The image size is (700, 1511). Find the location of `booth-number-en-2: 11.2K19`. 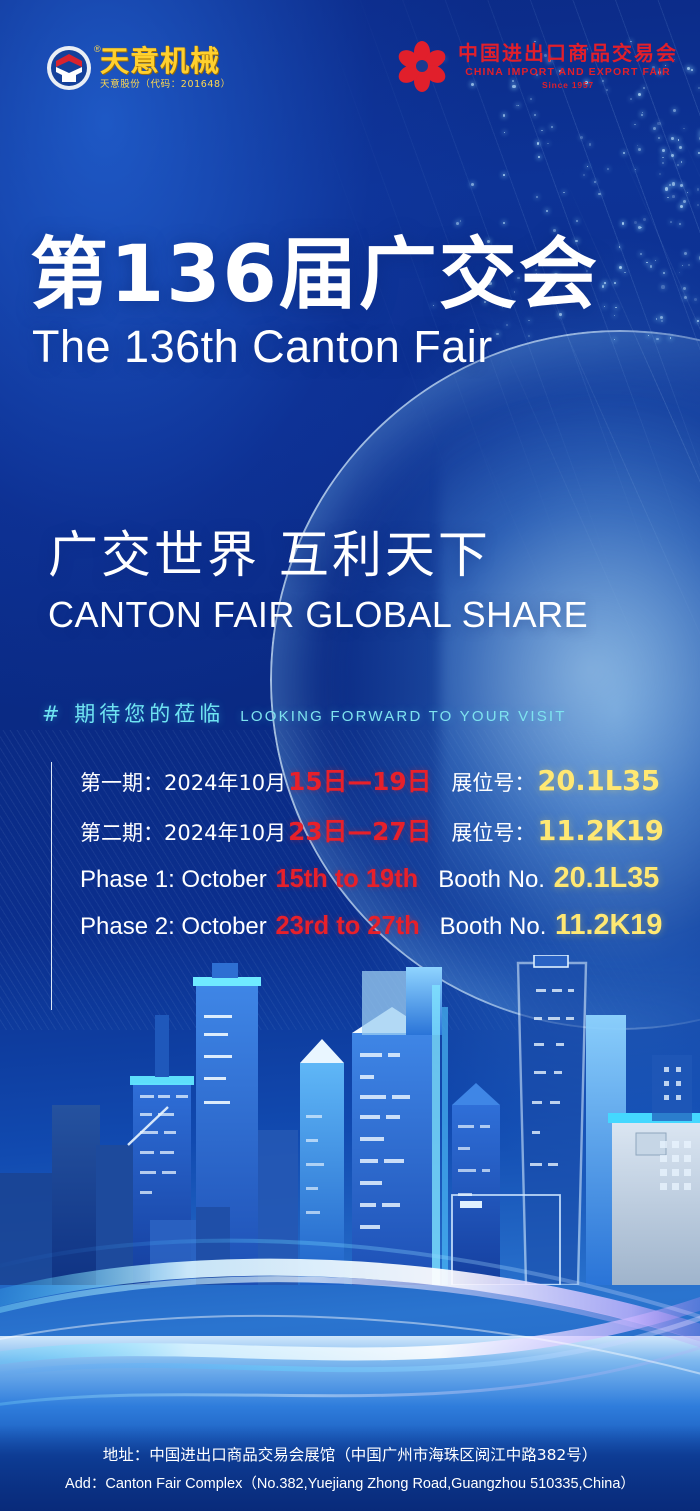

booth-number-en-2: 11.2K19 is located at coordinates (609, 925).